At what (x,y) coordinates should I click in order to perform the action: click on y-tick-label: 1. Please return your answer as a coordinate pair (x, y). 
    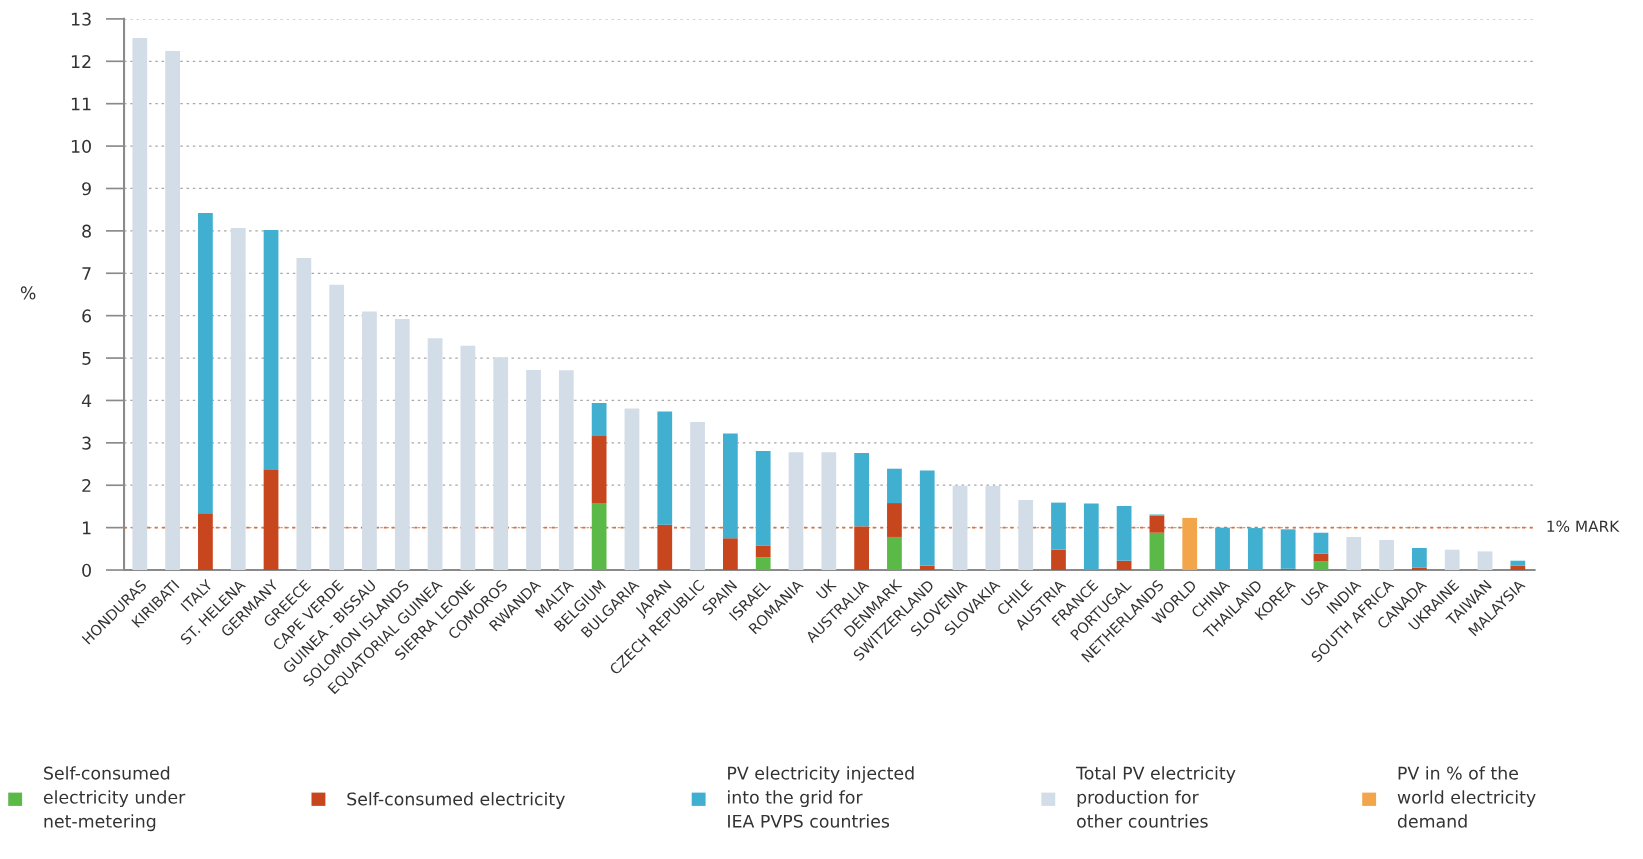
    Looking at the image, I should click on (86, 528).